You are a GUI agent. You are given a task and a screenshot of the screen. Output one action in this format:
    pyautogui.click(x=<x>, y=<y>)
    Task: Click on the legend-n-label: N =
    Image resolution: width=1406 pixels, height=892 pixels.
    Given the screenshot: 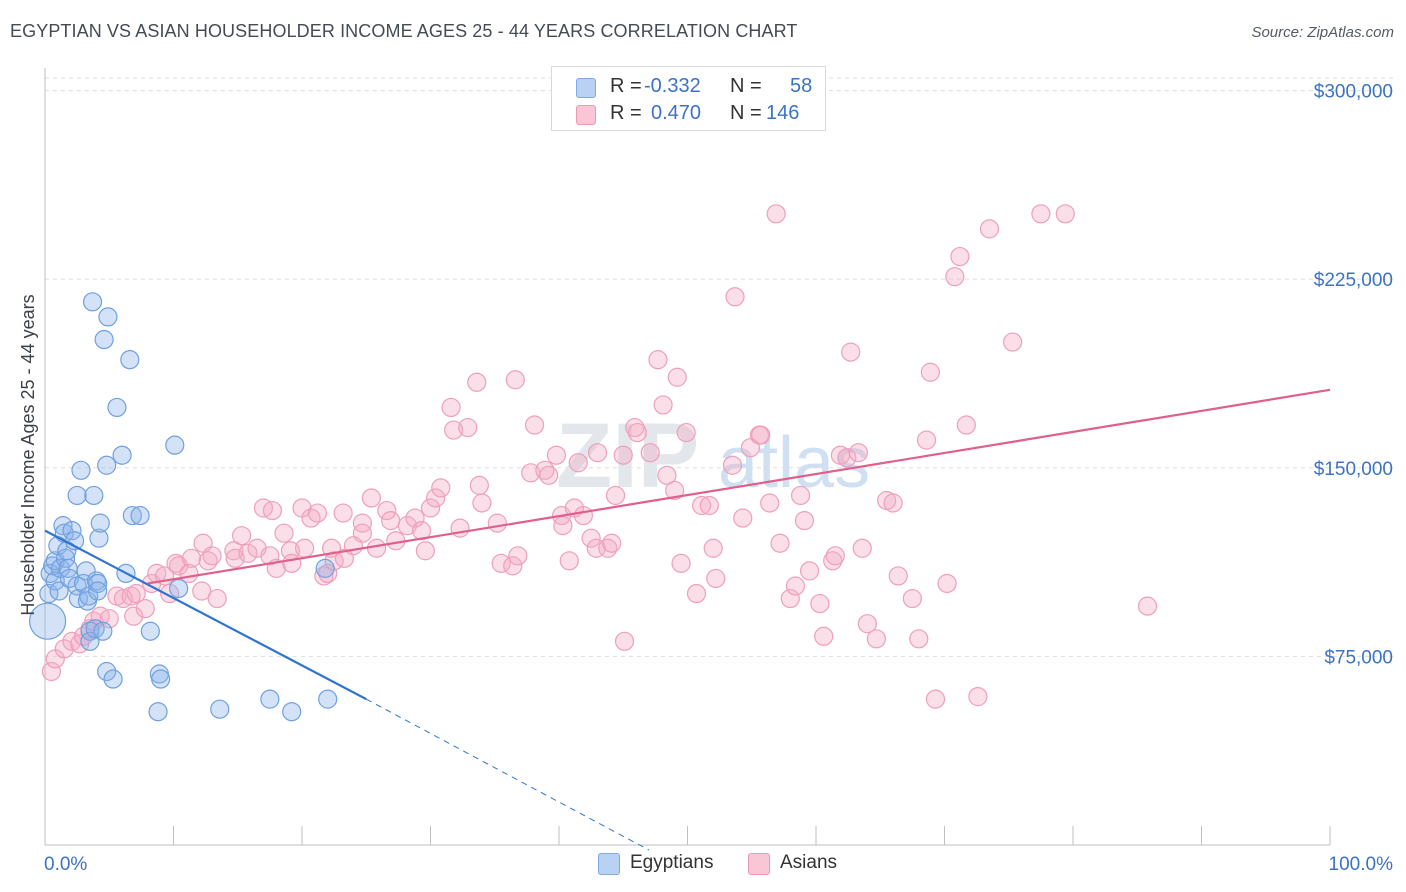 What is the action you would take?
    pyautogui.click(x=746, y=113)
    